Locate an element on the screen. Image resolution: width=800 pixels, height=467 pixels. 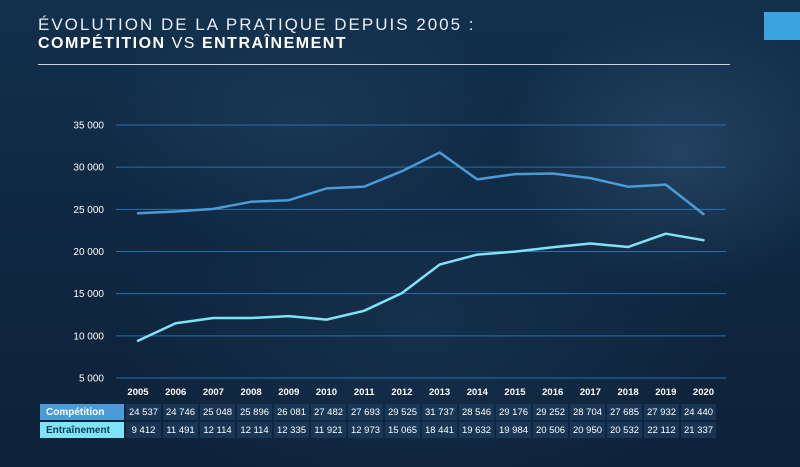
y-tick-label: 15 000 is located at coordinates (88, 294).